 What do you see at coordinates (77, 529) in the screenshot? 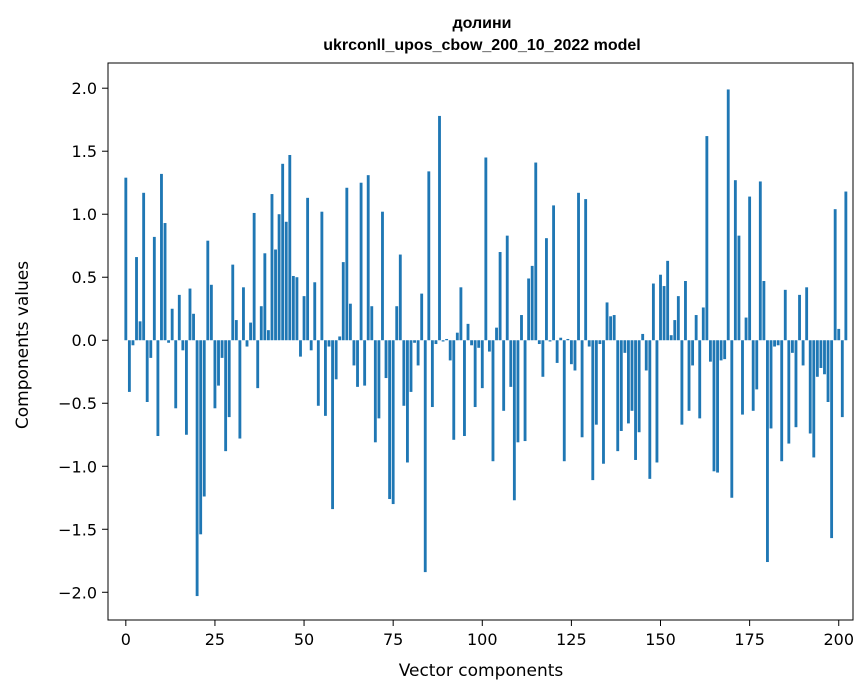
I see `y-tick-label: −1.5` at bounding box center [77, 529].